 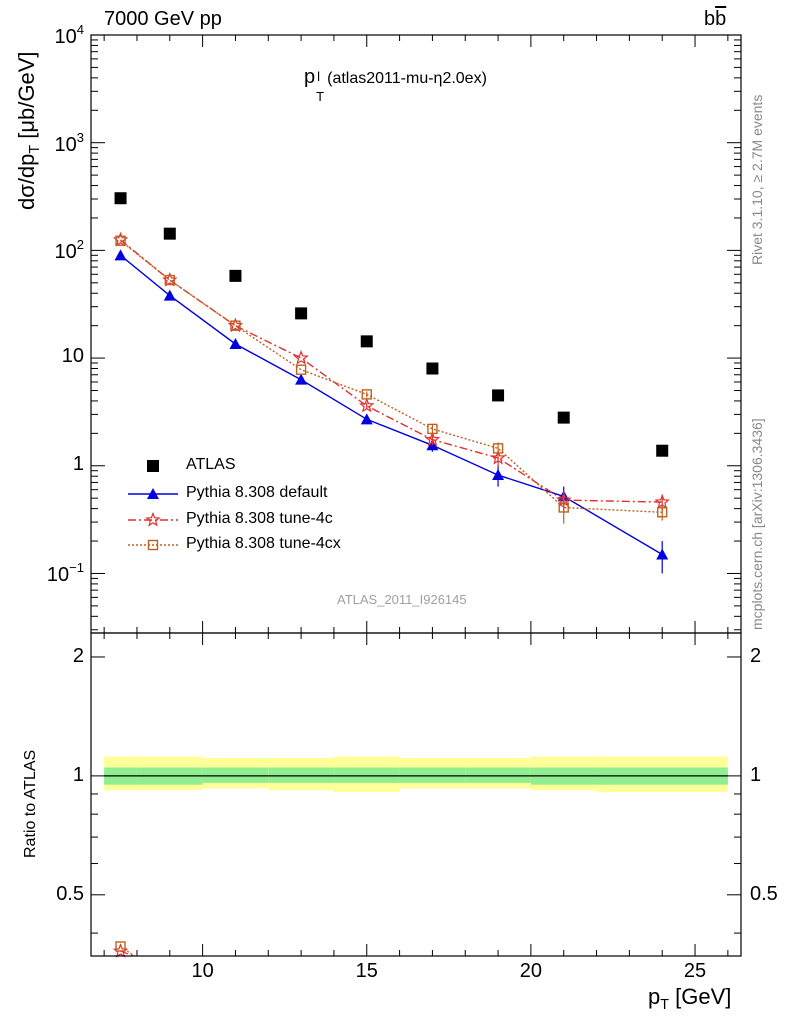 What do you see at coordinates (402, 599) in the screenshot?
I see `analysis-id: ATLAS_2011_I926145` at bounding box center [402, 599].